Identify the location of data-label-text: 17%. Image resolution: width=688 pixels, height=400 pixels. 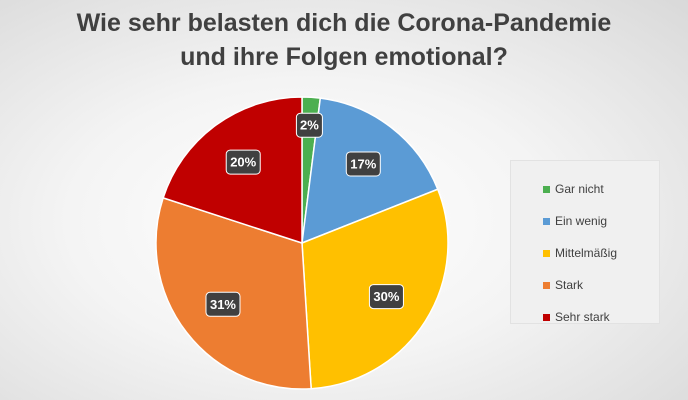
(363, 163).